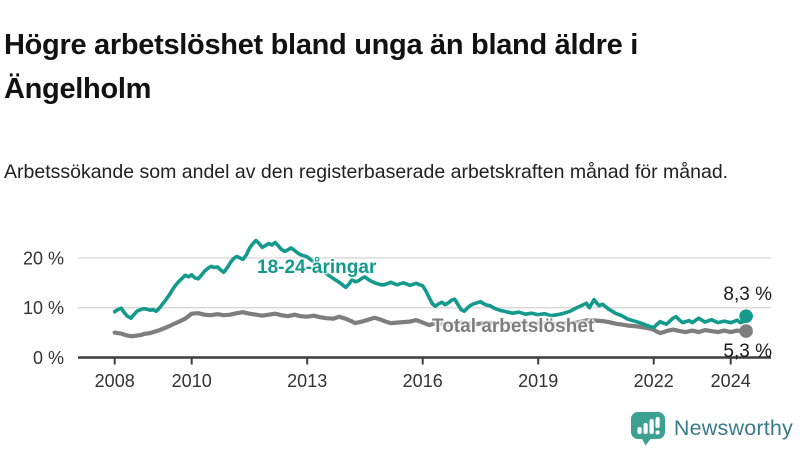 This screenshot has height=450, width=800. I want to click on x-tick-label: 2010, so click(192, 381).